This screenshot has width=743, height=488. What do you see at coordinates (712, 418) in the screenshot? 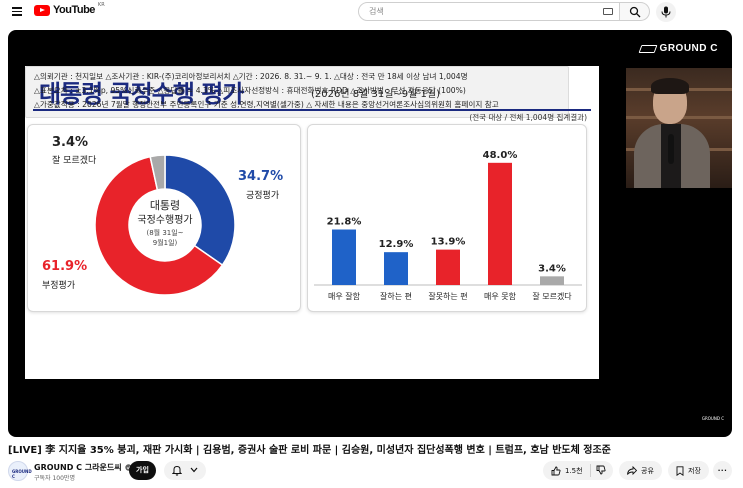
I see `corner-mark: GROUND C` at bounding box center [712, 418].